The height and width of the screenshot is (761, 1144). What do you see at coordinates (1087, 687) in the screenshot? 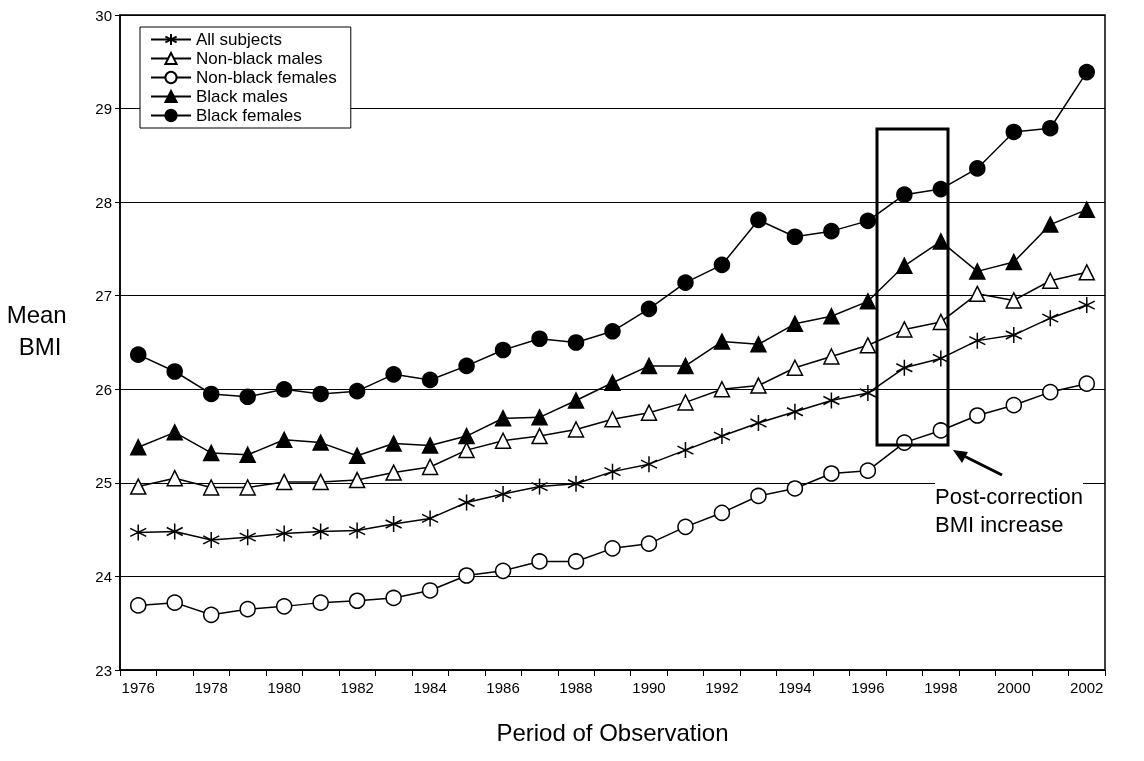
I see `x-tick-label: 2002` at bounding box center [1087, 687].